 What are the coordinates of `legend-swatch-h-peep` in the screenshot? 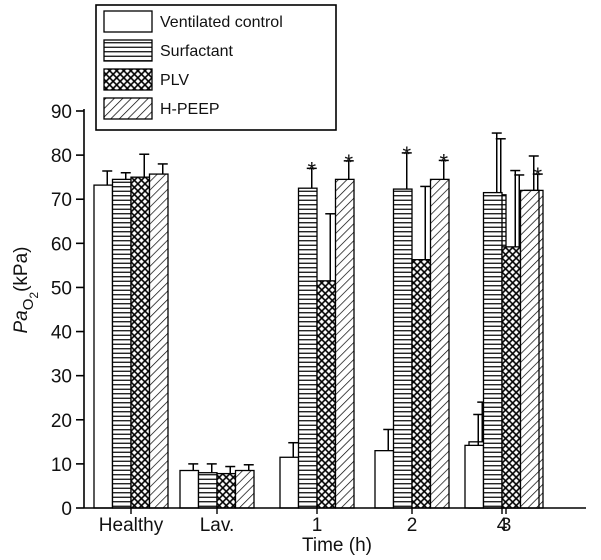 It's located at (128, 108).